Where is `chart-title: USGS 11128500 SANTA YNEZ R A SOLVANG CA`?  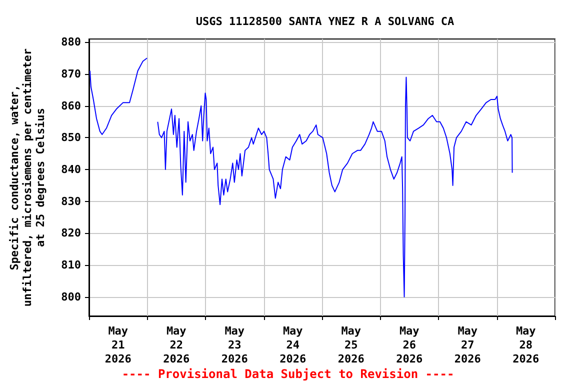
chart-title: USGS 11128500 SANTA YNEZ R A SOLVANG CA is located at coordinates (325, 21).